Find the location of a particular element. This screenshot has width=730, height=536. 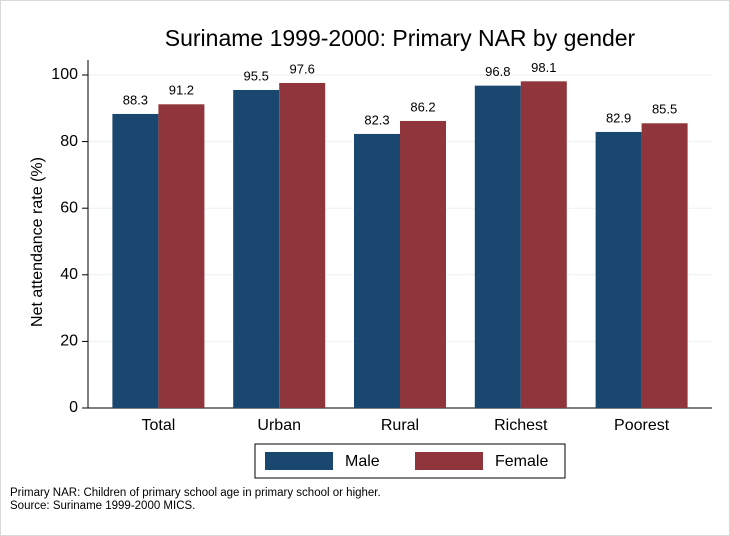

y-tick-label: 80 is located at coordinates (69, 141).